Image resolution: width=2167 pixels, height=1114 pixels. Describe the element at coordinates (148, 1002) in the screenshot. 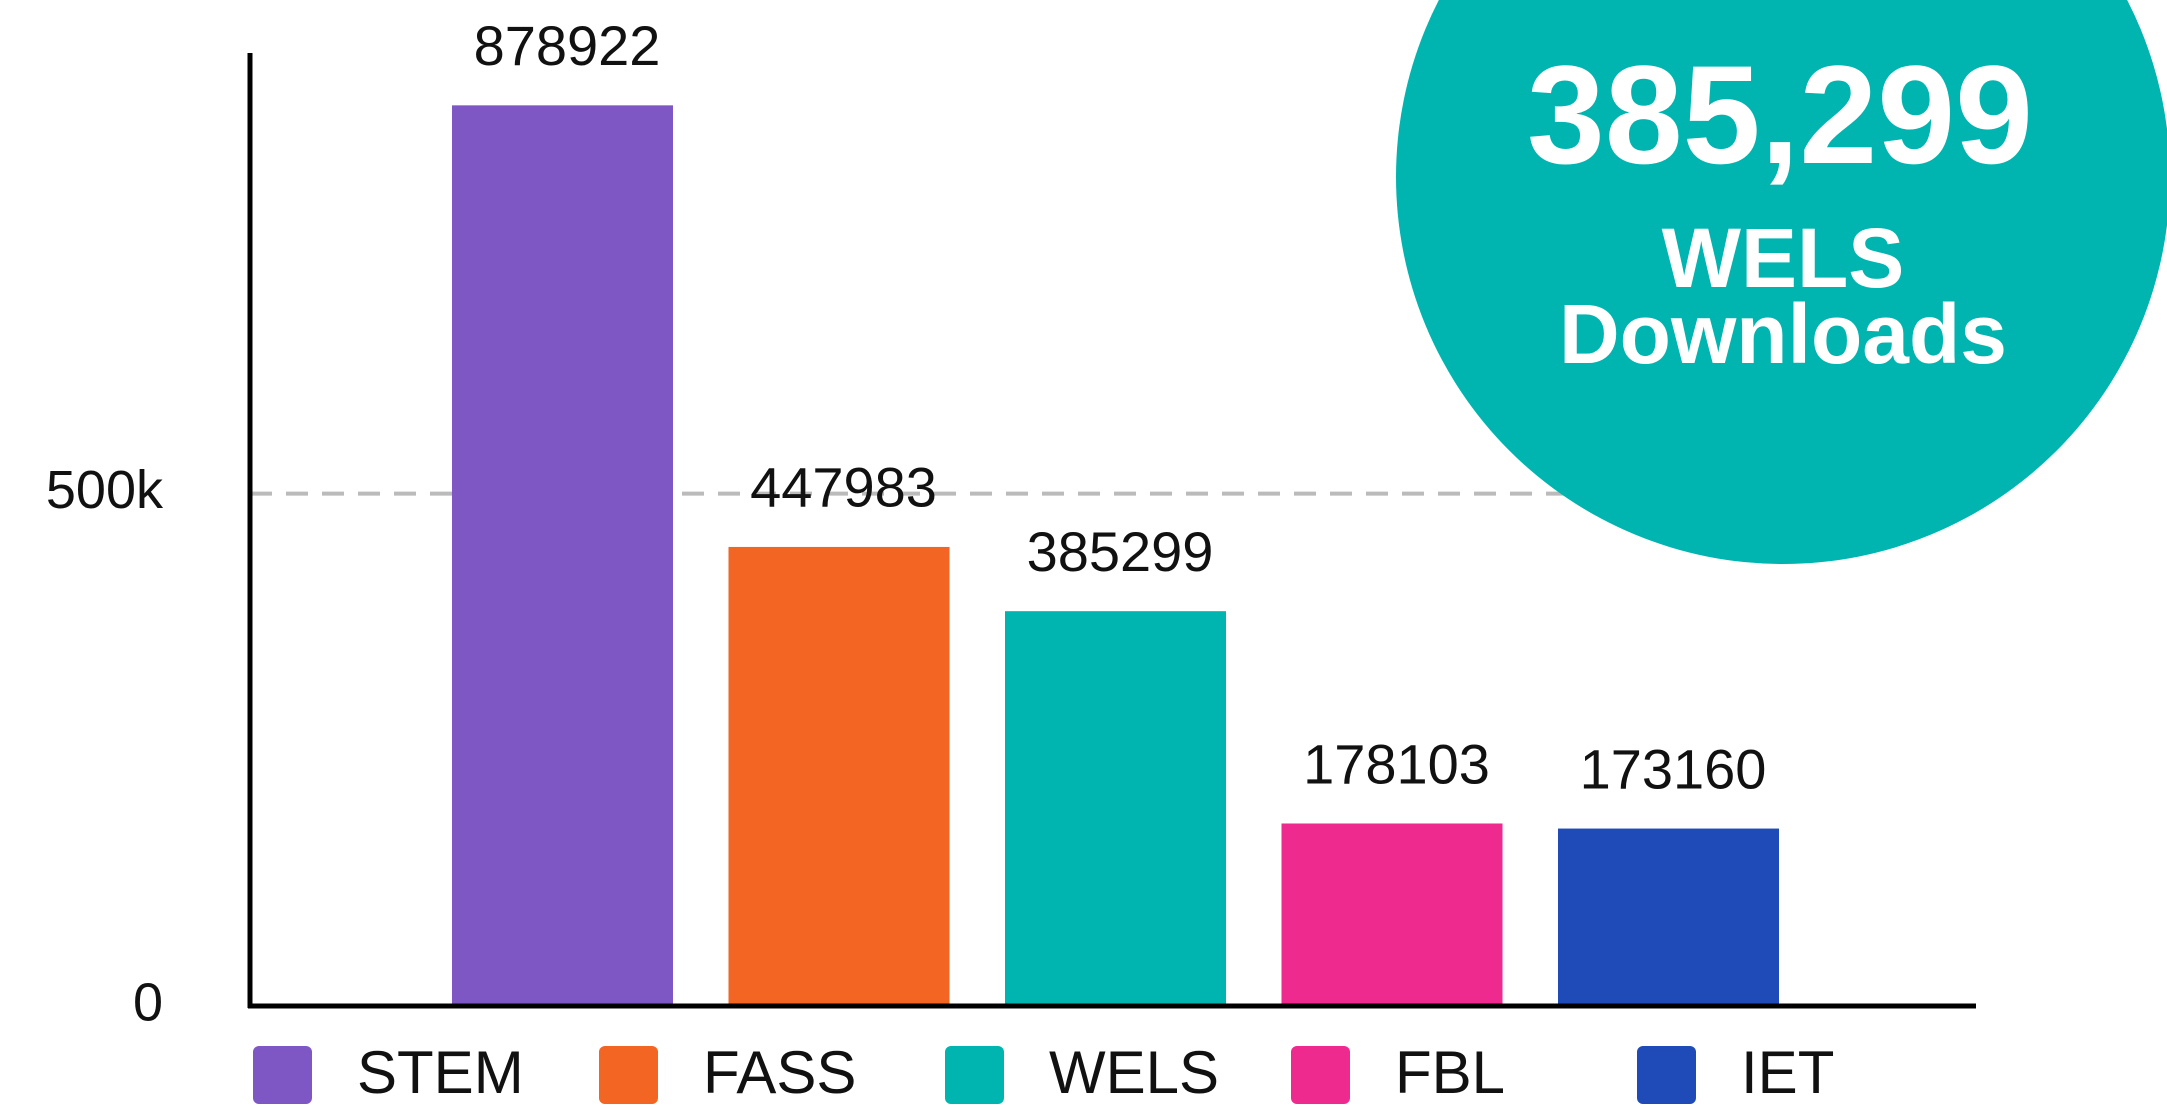

I see `y-tick-label: 0` at that location.